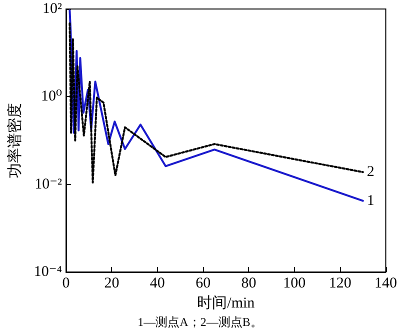  I want to click on x-tick-label: 20, so click(112, 284).